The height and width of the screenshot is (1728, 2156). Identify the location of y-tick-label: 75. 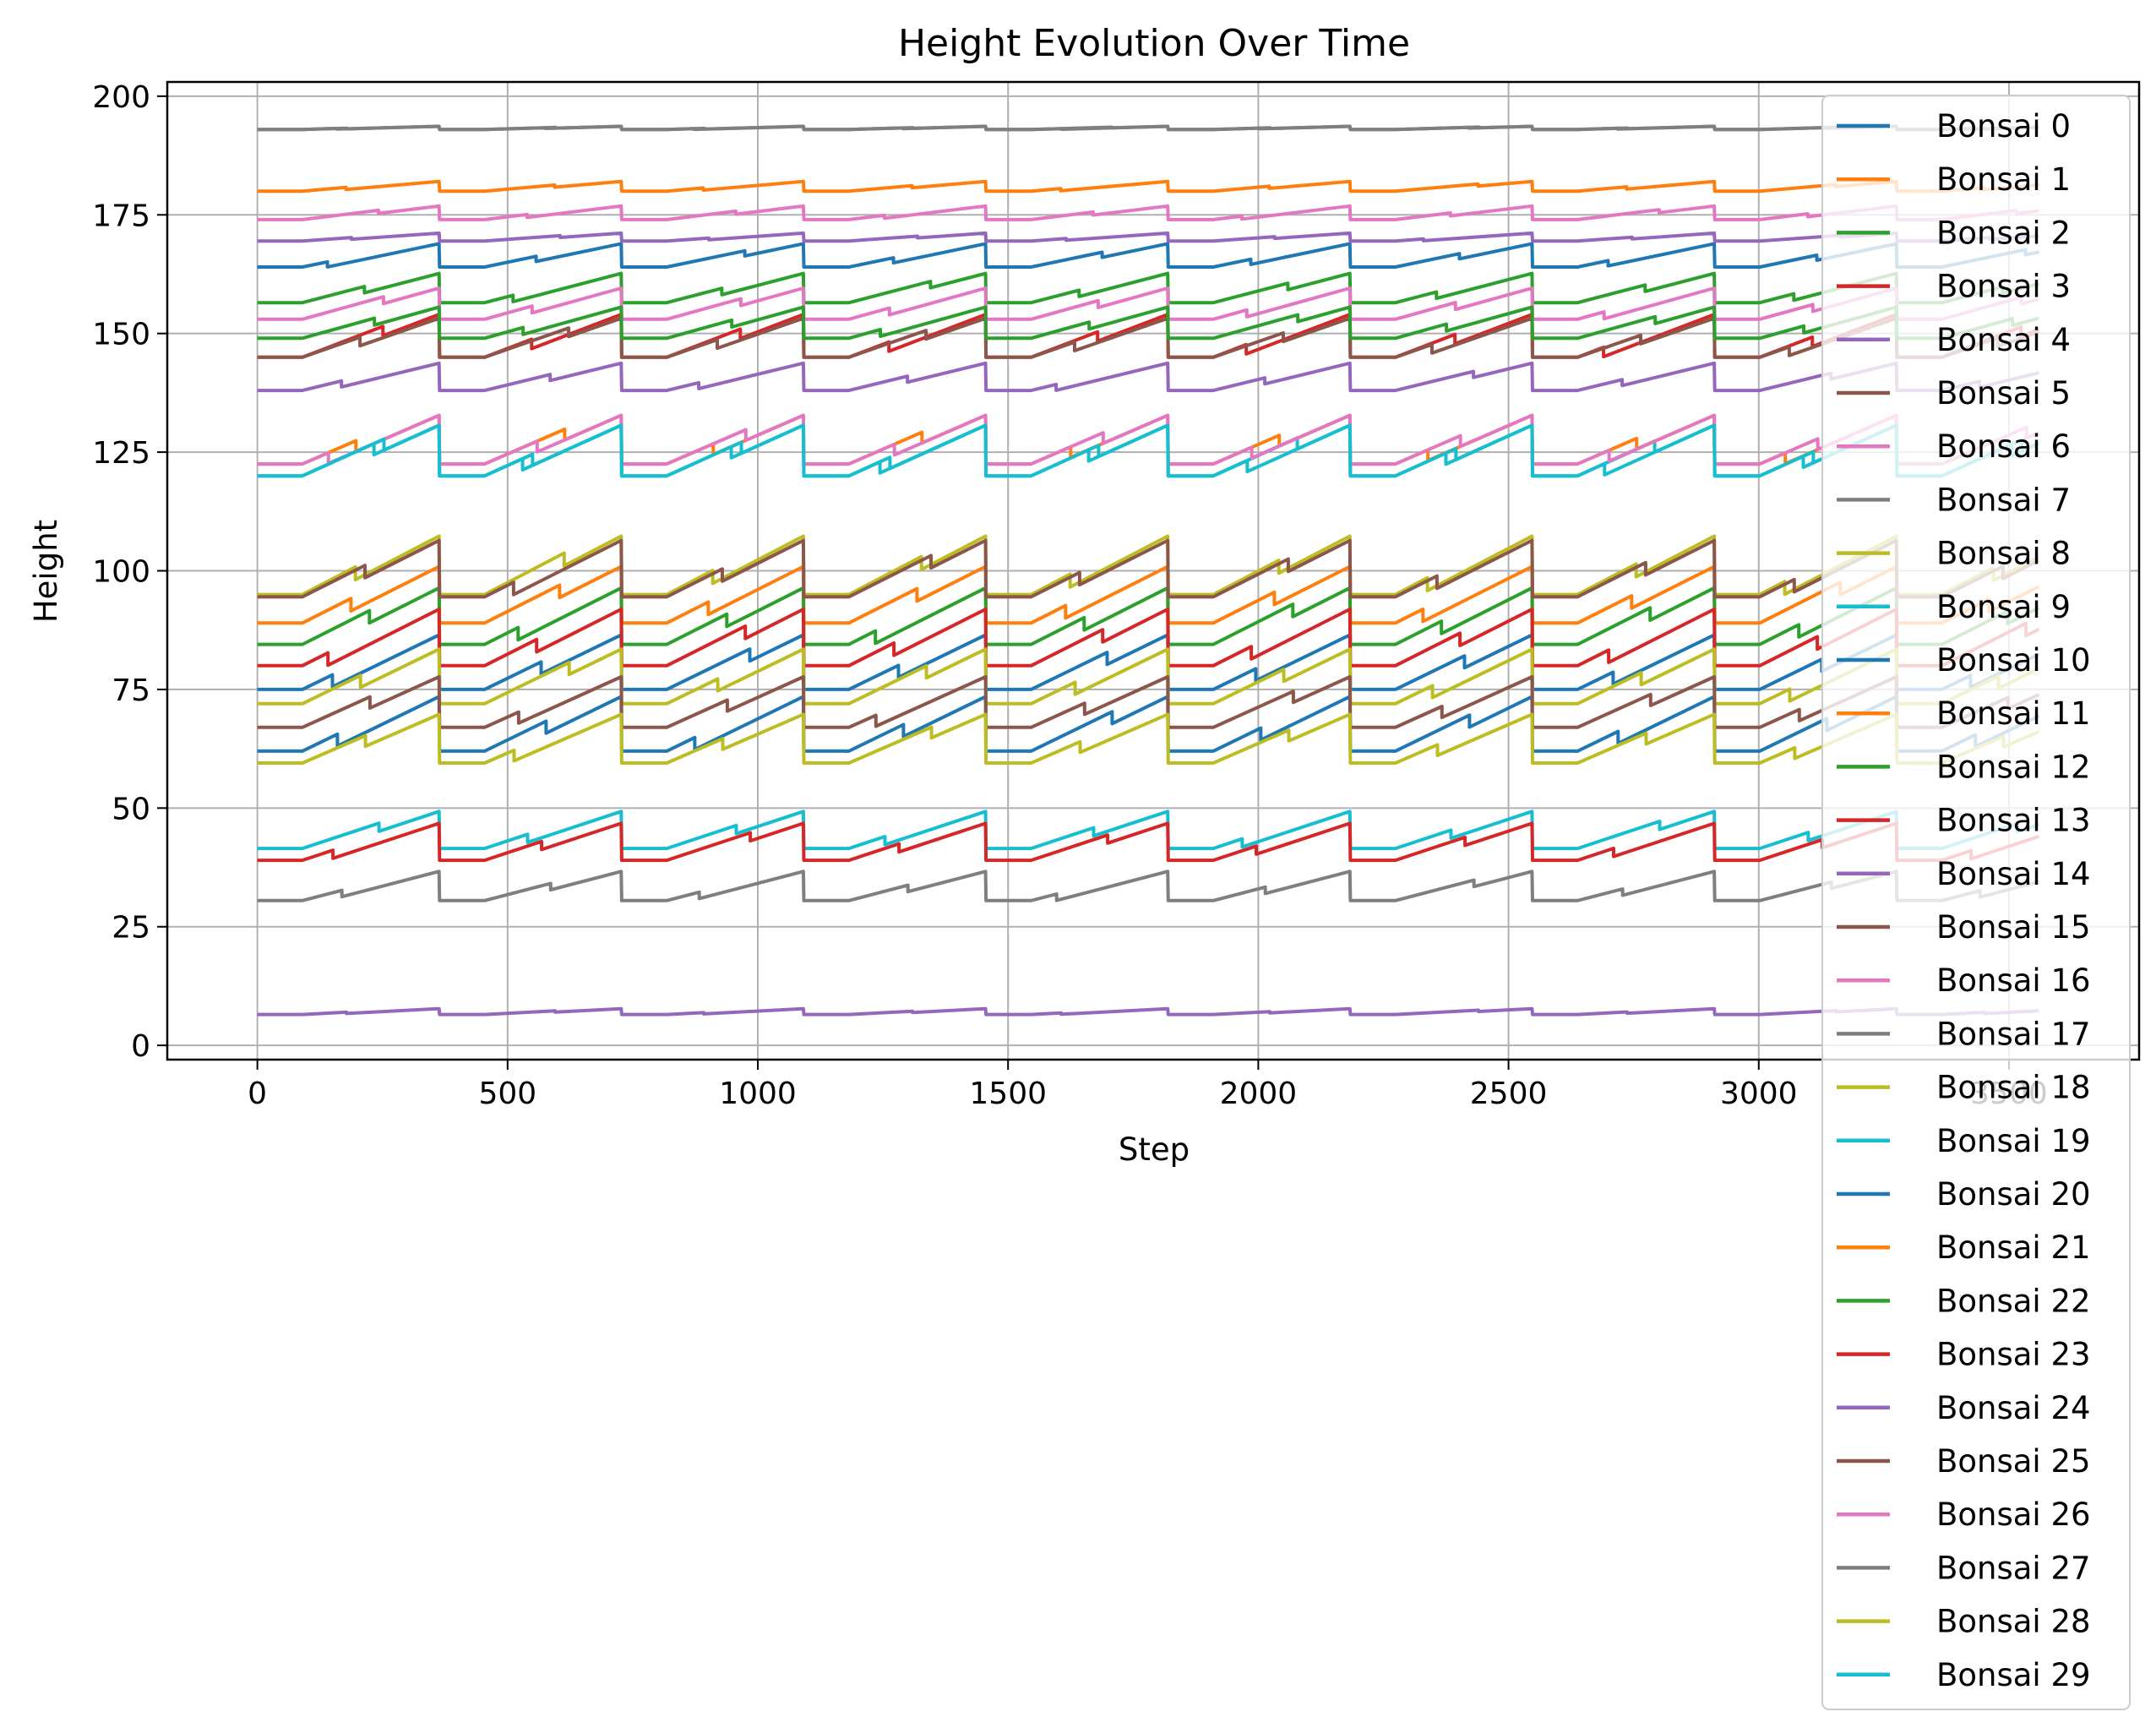
(131, 691).